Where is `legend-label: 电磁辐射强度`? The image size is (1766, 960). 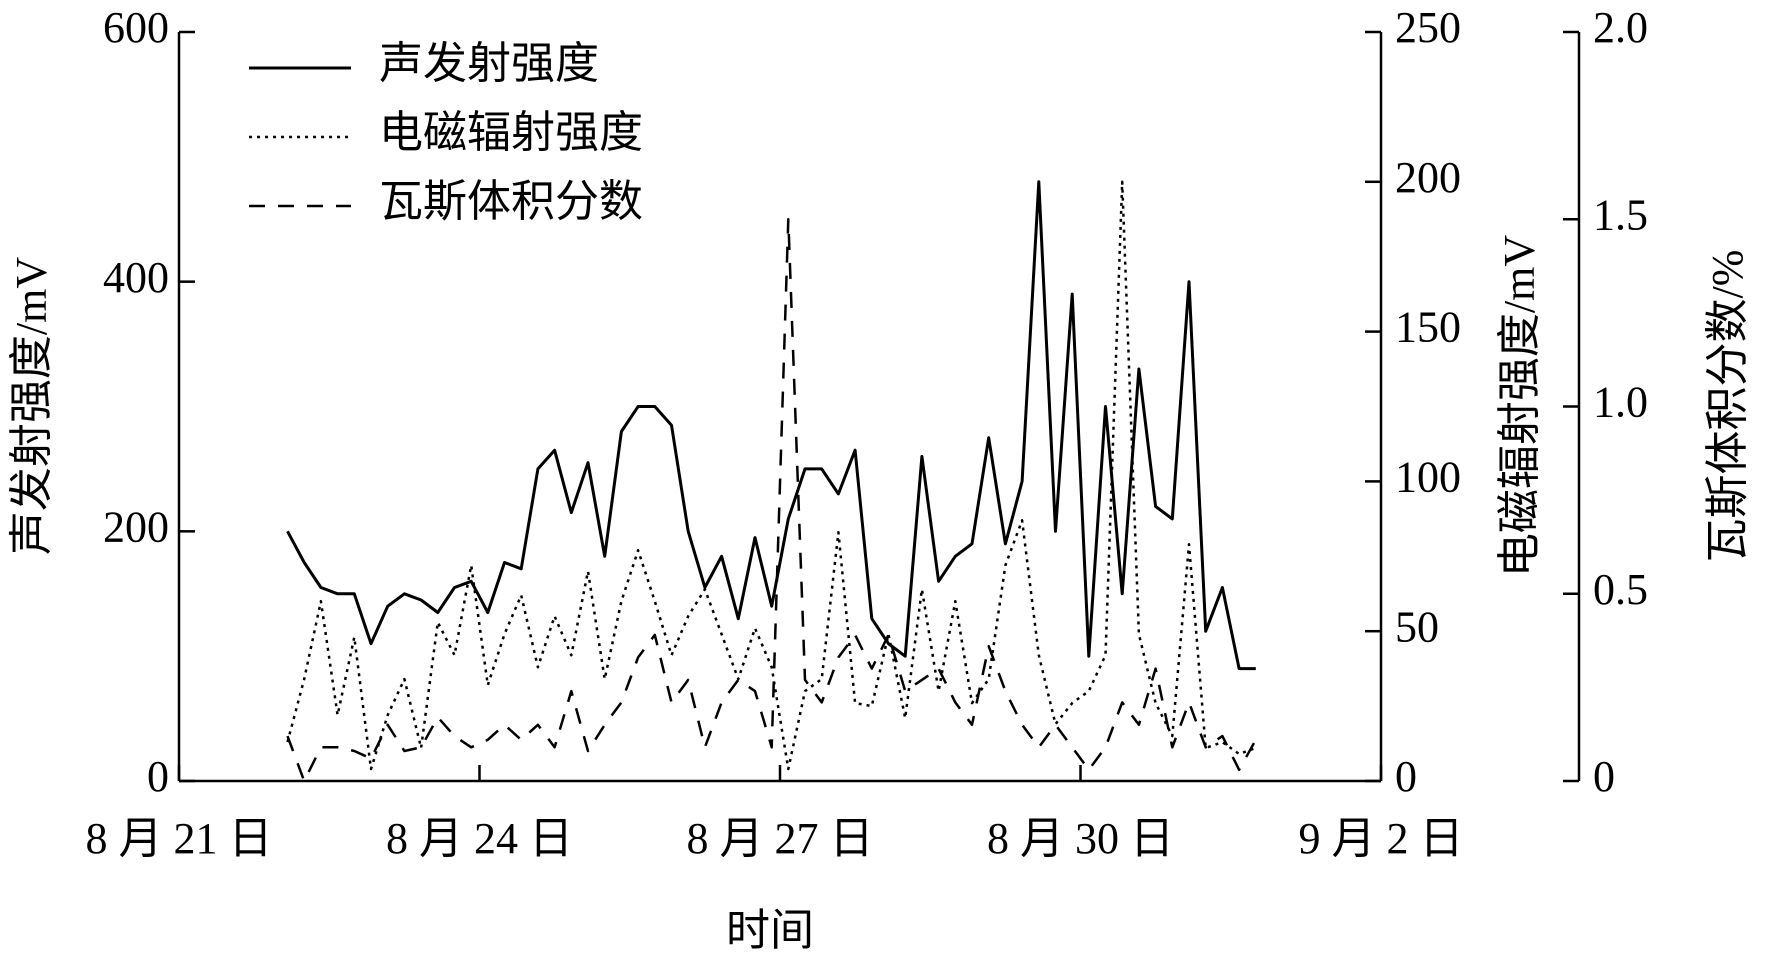 legend-label: 电磁辐射强度 is located at coordinates (511, 132).